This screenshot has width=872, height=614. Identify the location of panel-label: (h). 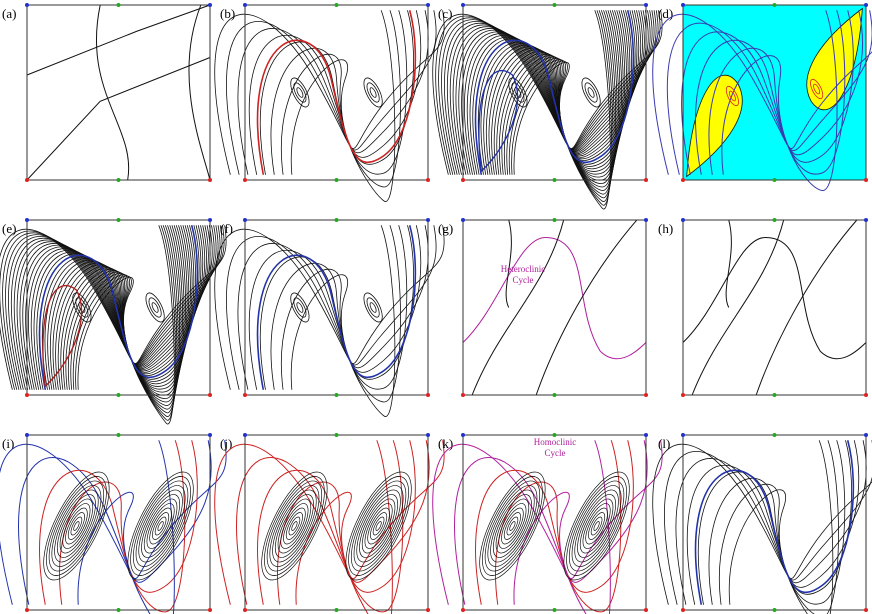
(665, 228).